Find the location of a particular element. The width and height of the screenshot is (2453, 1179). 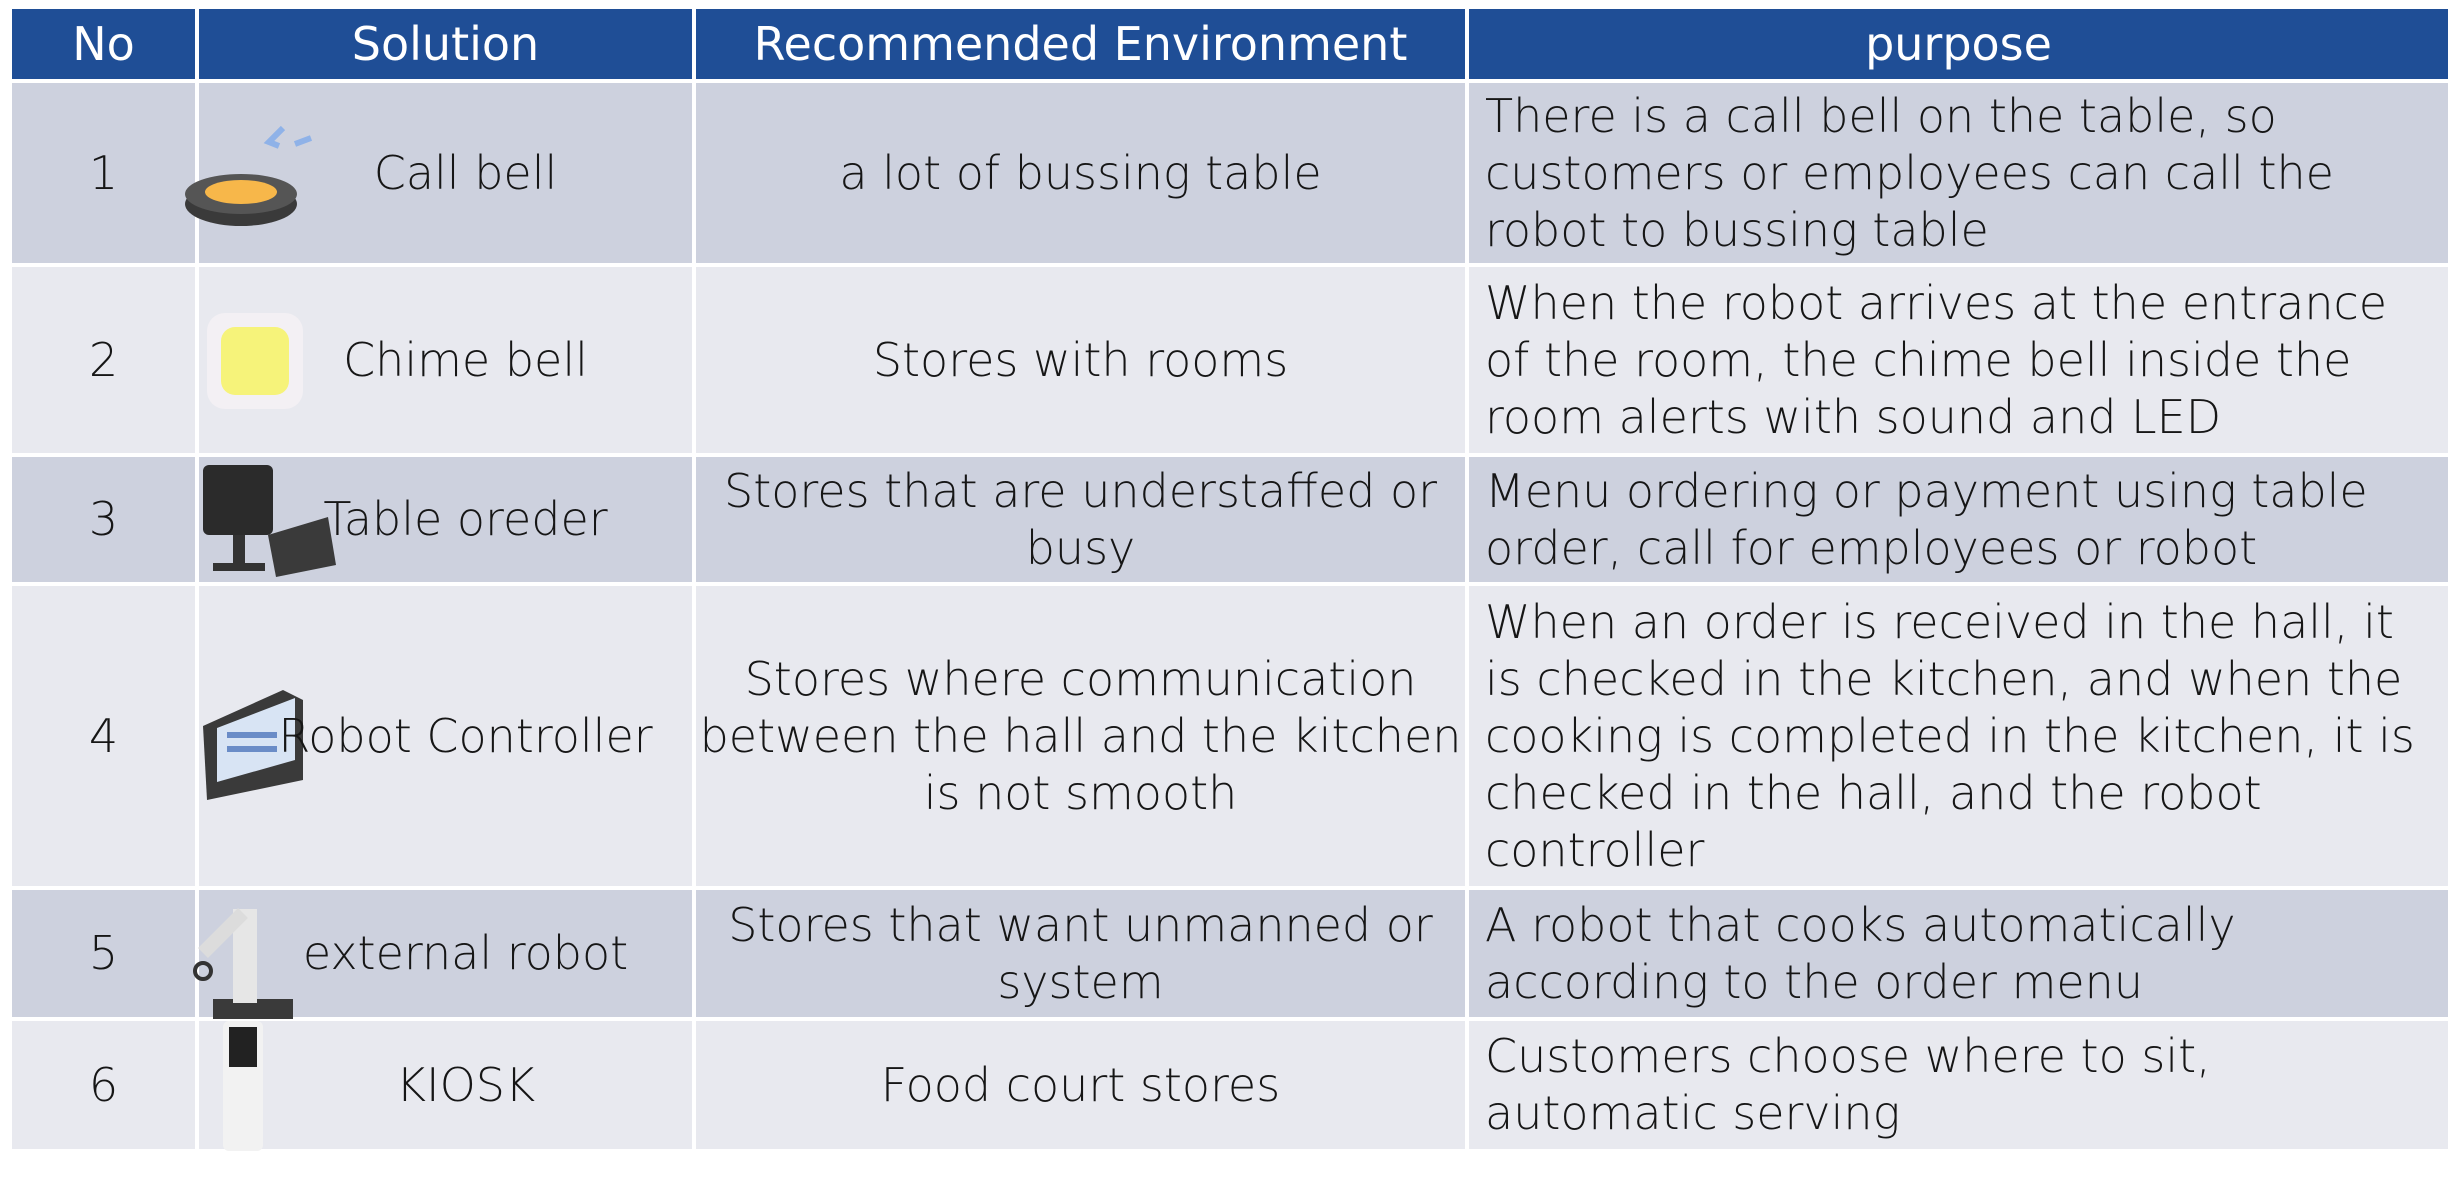

environment-cell: Food court stores is located at coordinates (1080, 1085).